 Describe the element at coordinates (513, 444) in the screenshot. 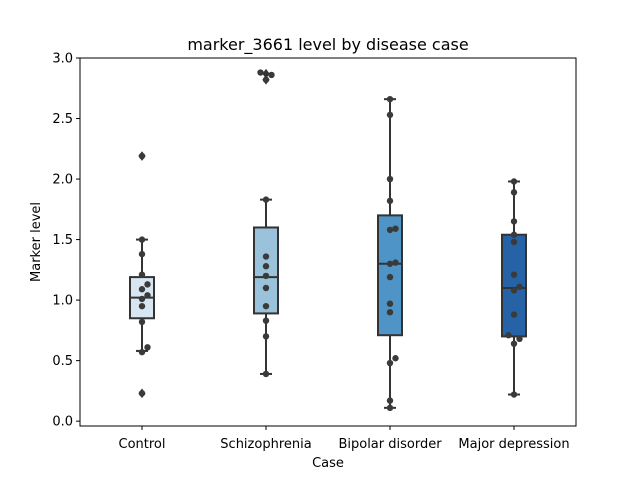

I see `x-tick-label: Major depression` at that location.